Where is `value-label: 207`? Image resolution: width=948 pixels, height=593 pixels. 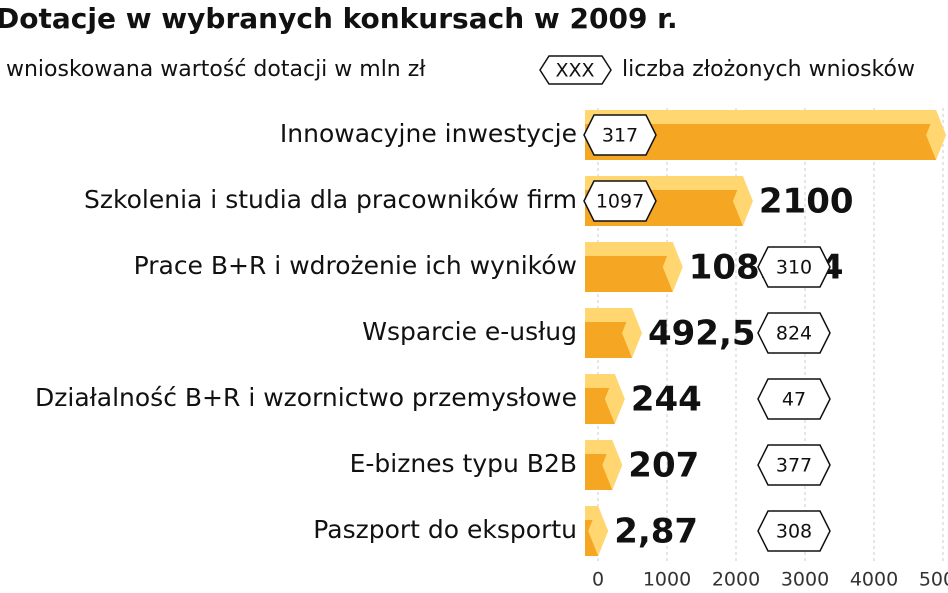 value-label: 207 is located at coordinates (663, 466).